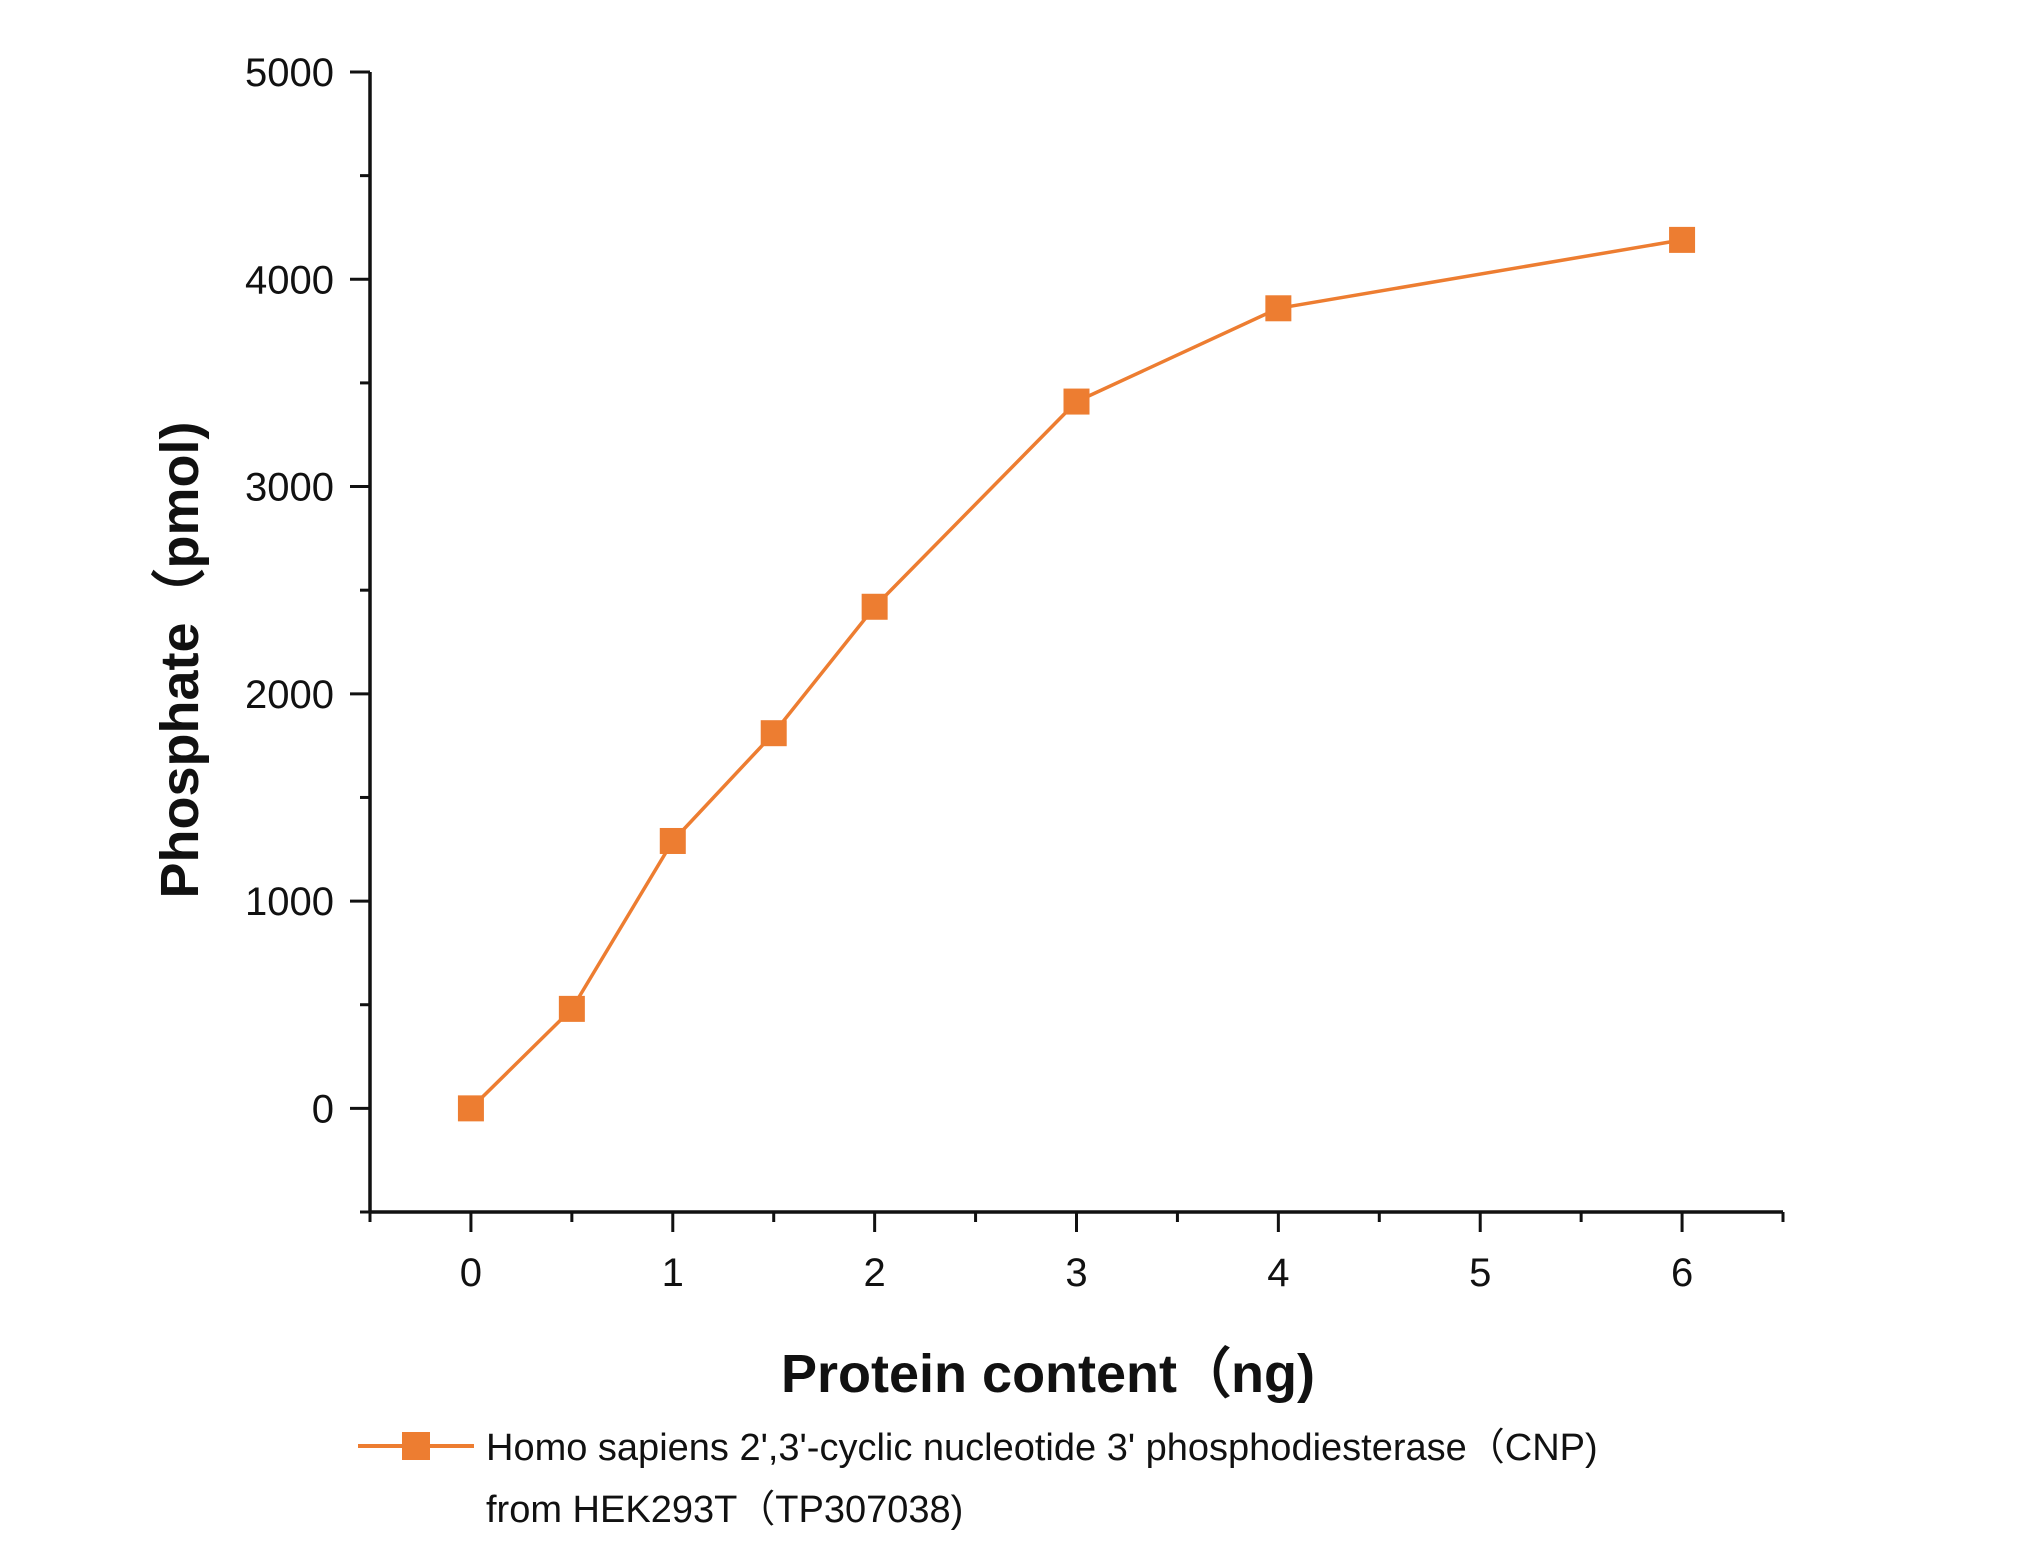 The image size is (2041, 1562). What do you see at coordinates (1048, 1374) in the screenshot?
I see `x-axis-title: Protein content（ng)` at bounding box center [1048, 1374].